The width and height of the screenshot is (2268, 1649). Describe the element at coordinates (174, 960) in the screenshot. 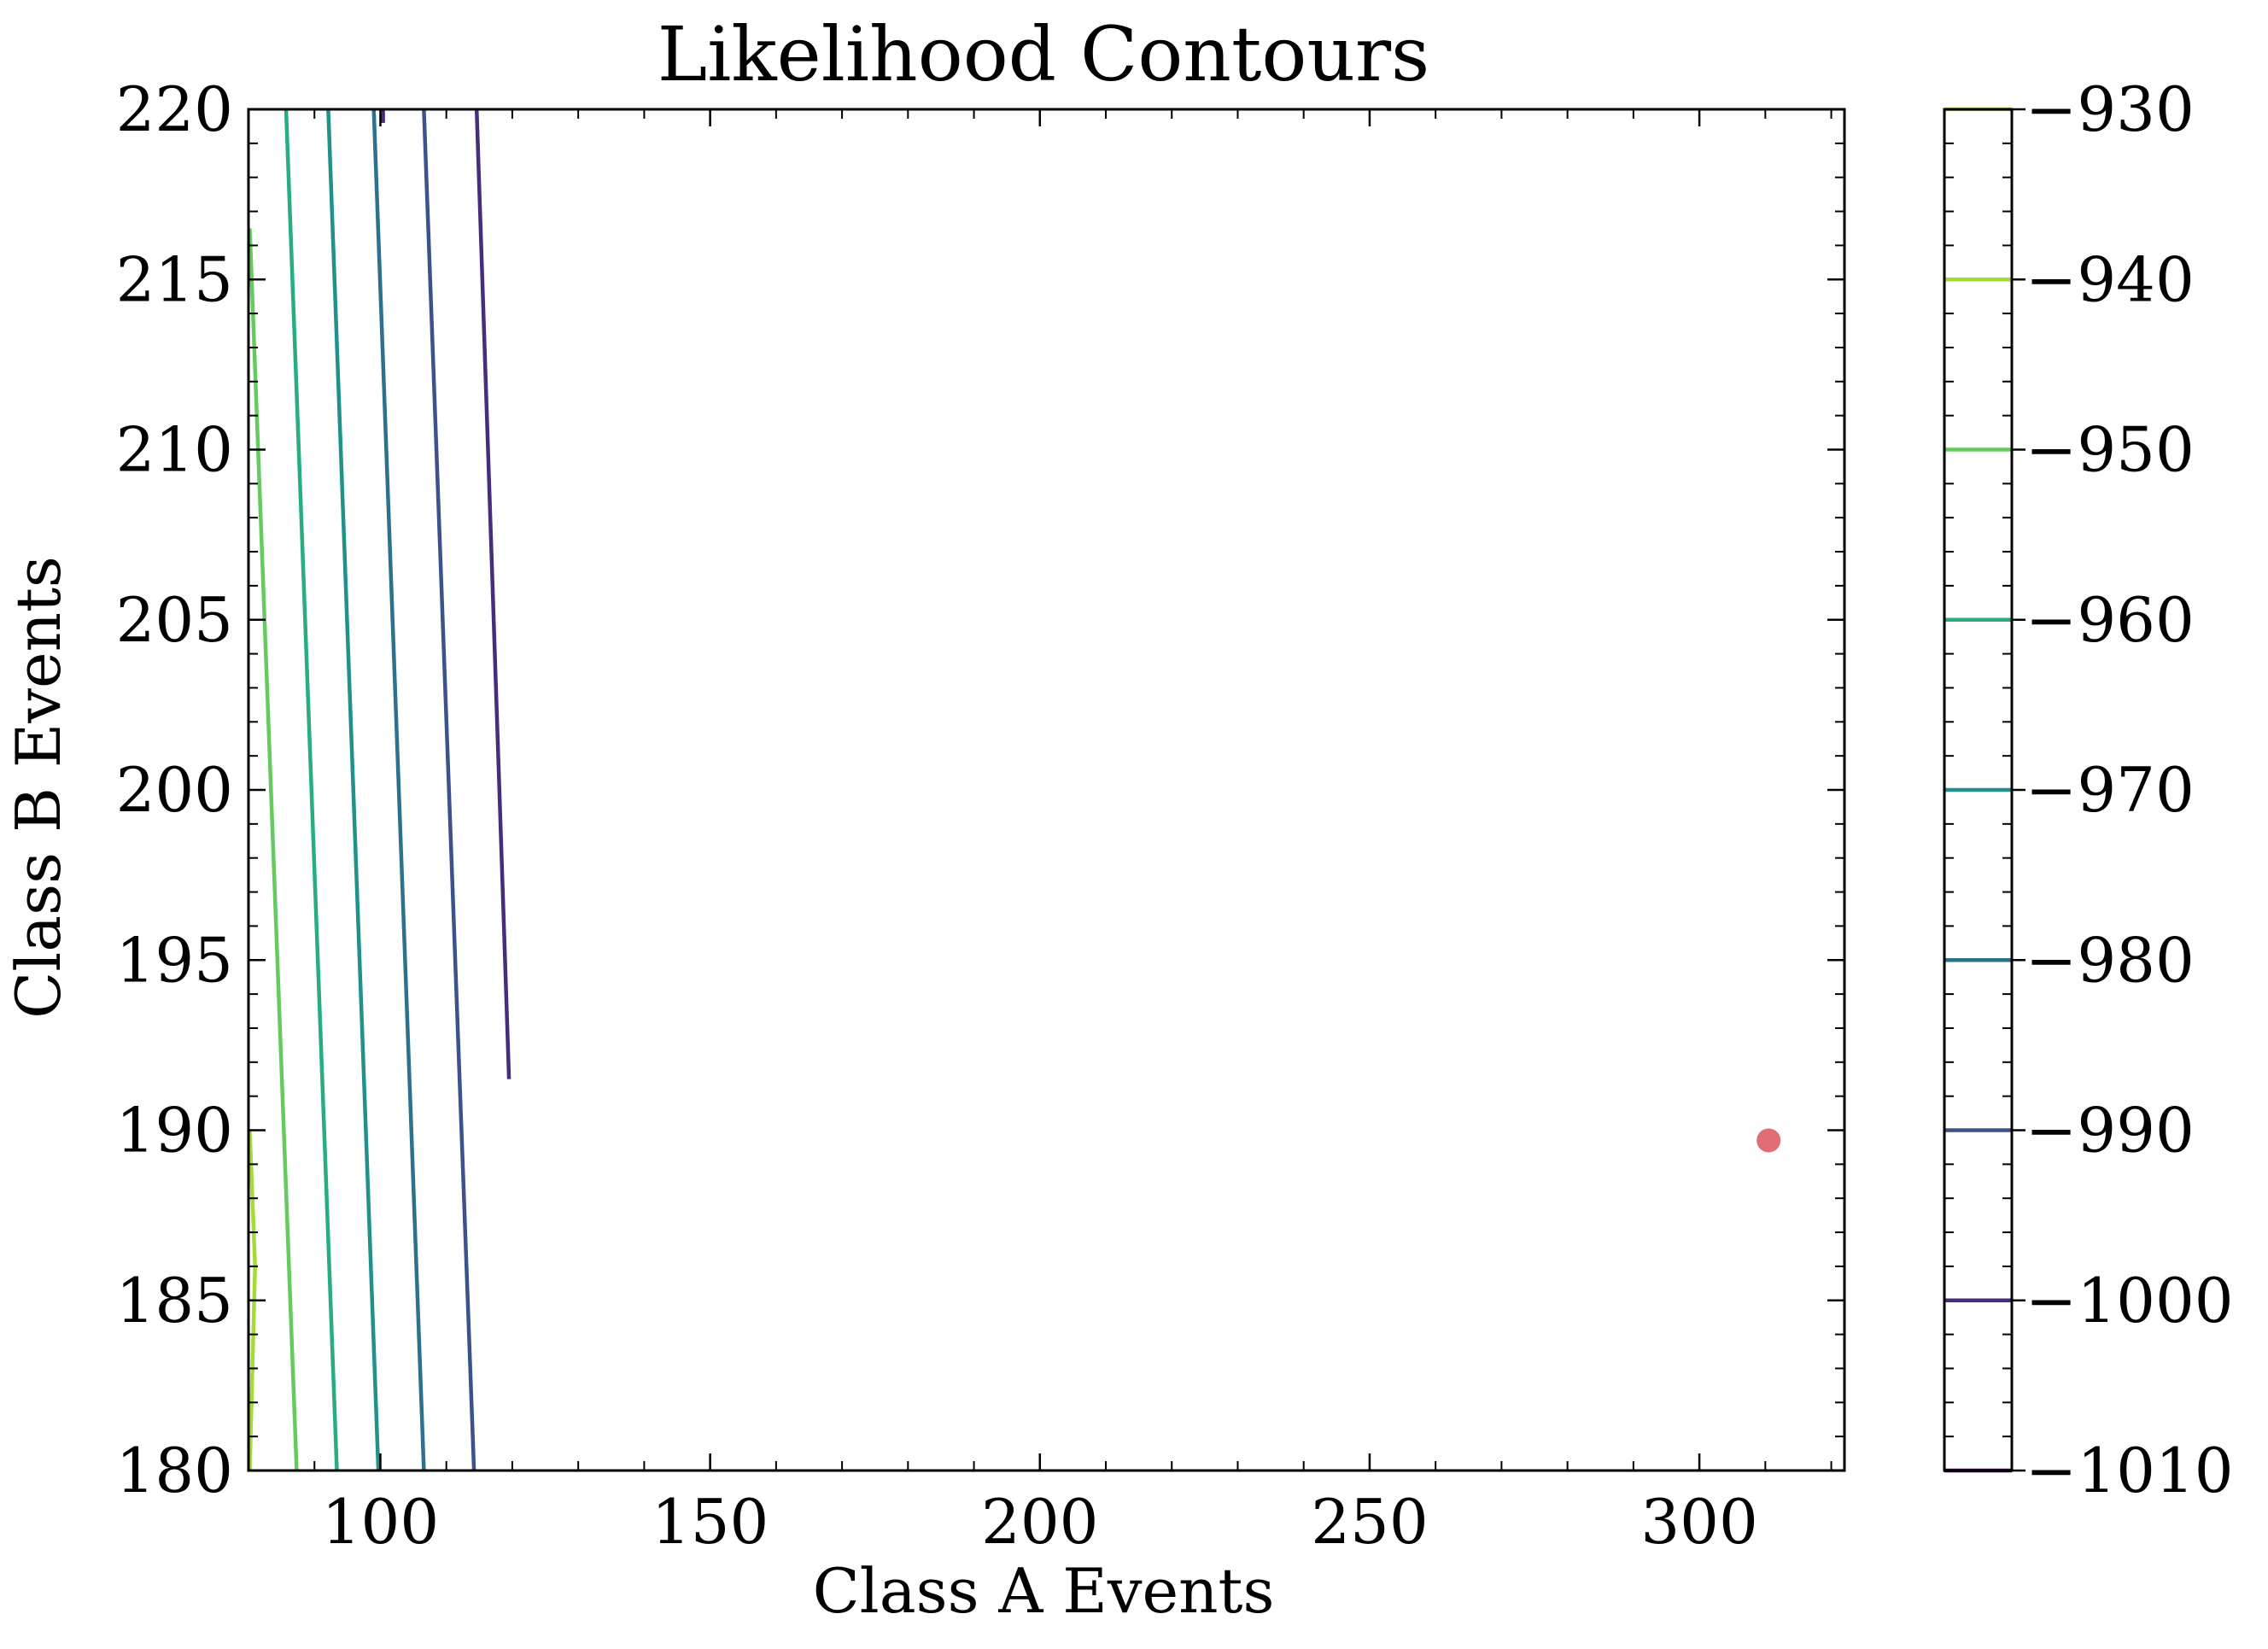

I see `y-tick-label: 195` at that location.